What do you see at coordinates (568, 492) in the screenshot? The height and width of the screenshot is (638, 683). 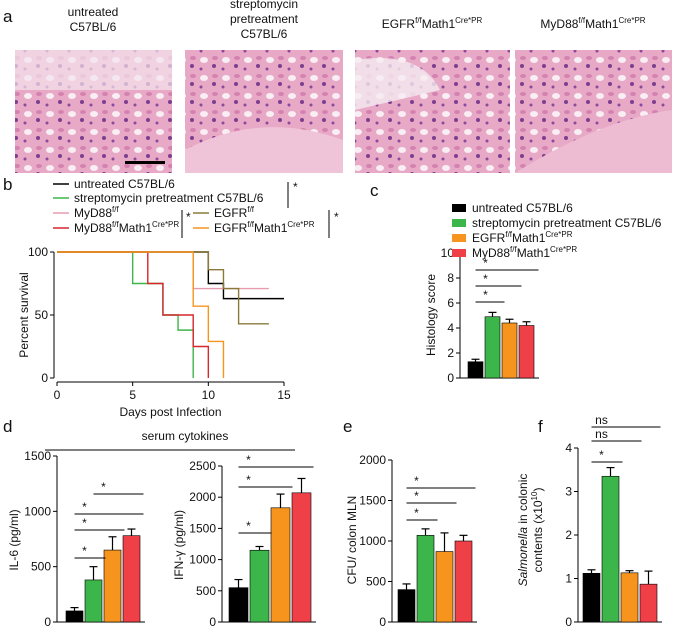 I see `y-tick-label: 3` at bounding box center [568, 492].